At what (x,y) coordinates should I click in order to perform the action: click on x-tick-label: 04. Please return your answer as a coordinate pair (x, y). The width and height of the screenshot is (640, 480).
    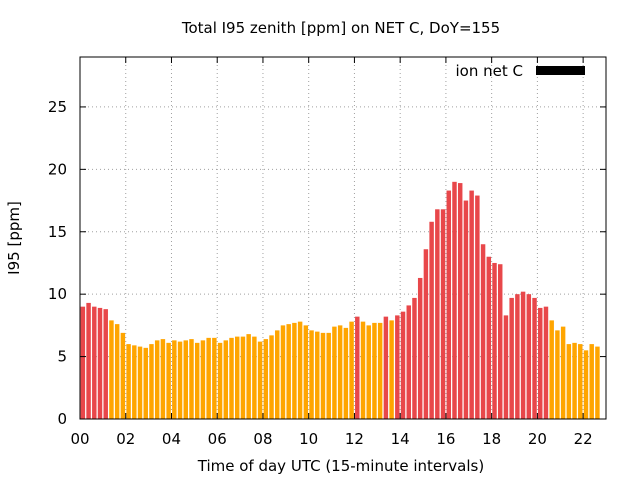
    Looking at the image, I should click on (171, 439).